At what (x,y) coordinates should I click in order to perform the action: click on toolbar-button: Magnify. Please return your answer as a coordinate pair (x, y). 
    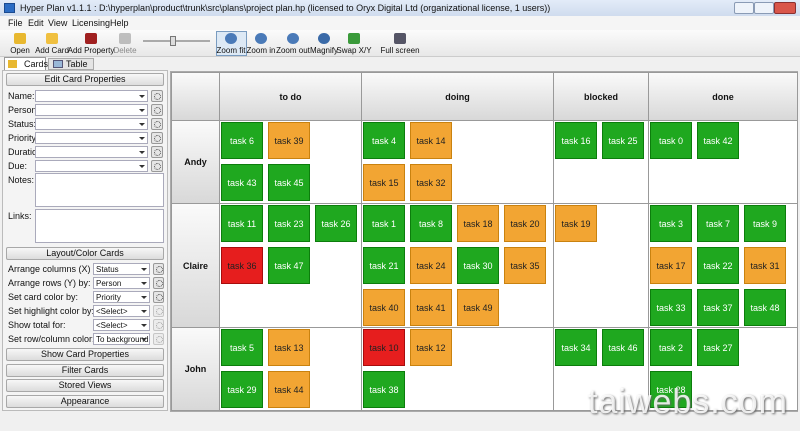
    Looking at the image, I should click on (323, 50).